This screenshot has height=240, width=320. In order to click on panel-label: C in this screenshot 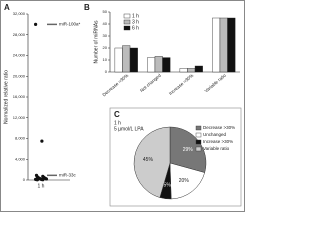, I will do `click(117, 114)`.